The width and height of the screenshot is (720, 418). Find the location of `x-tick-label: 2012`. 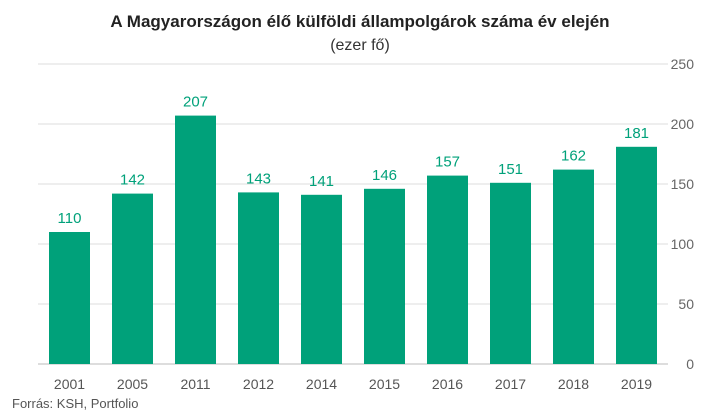

x-tick-label: 2012 is located at coordinates (258, 384).